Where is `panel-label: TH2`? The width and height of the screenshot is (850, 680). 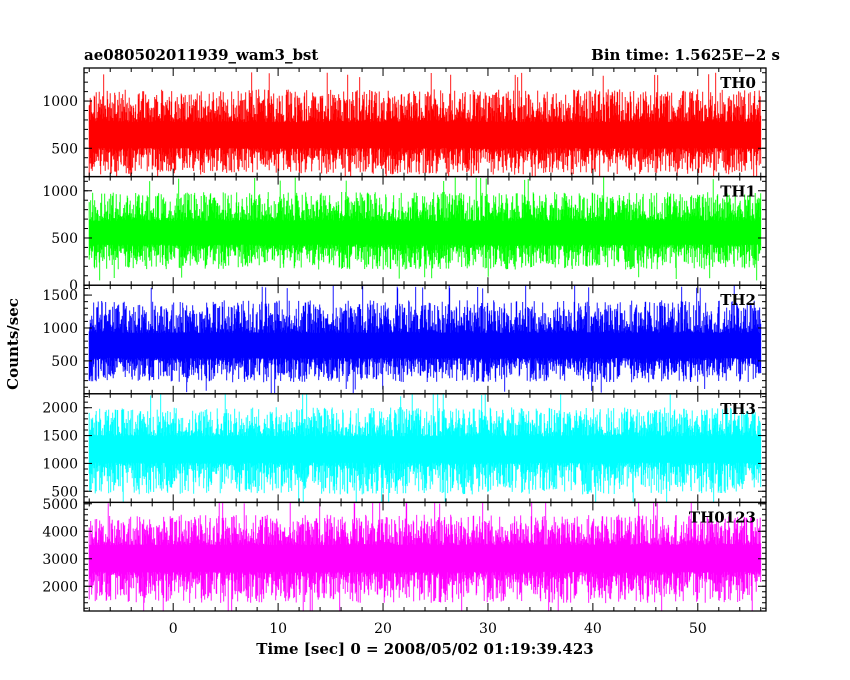 panel-label: TH2 is located at coordinates (738, 300).